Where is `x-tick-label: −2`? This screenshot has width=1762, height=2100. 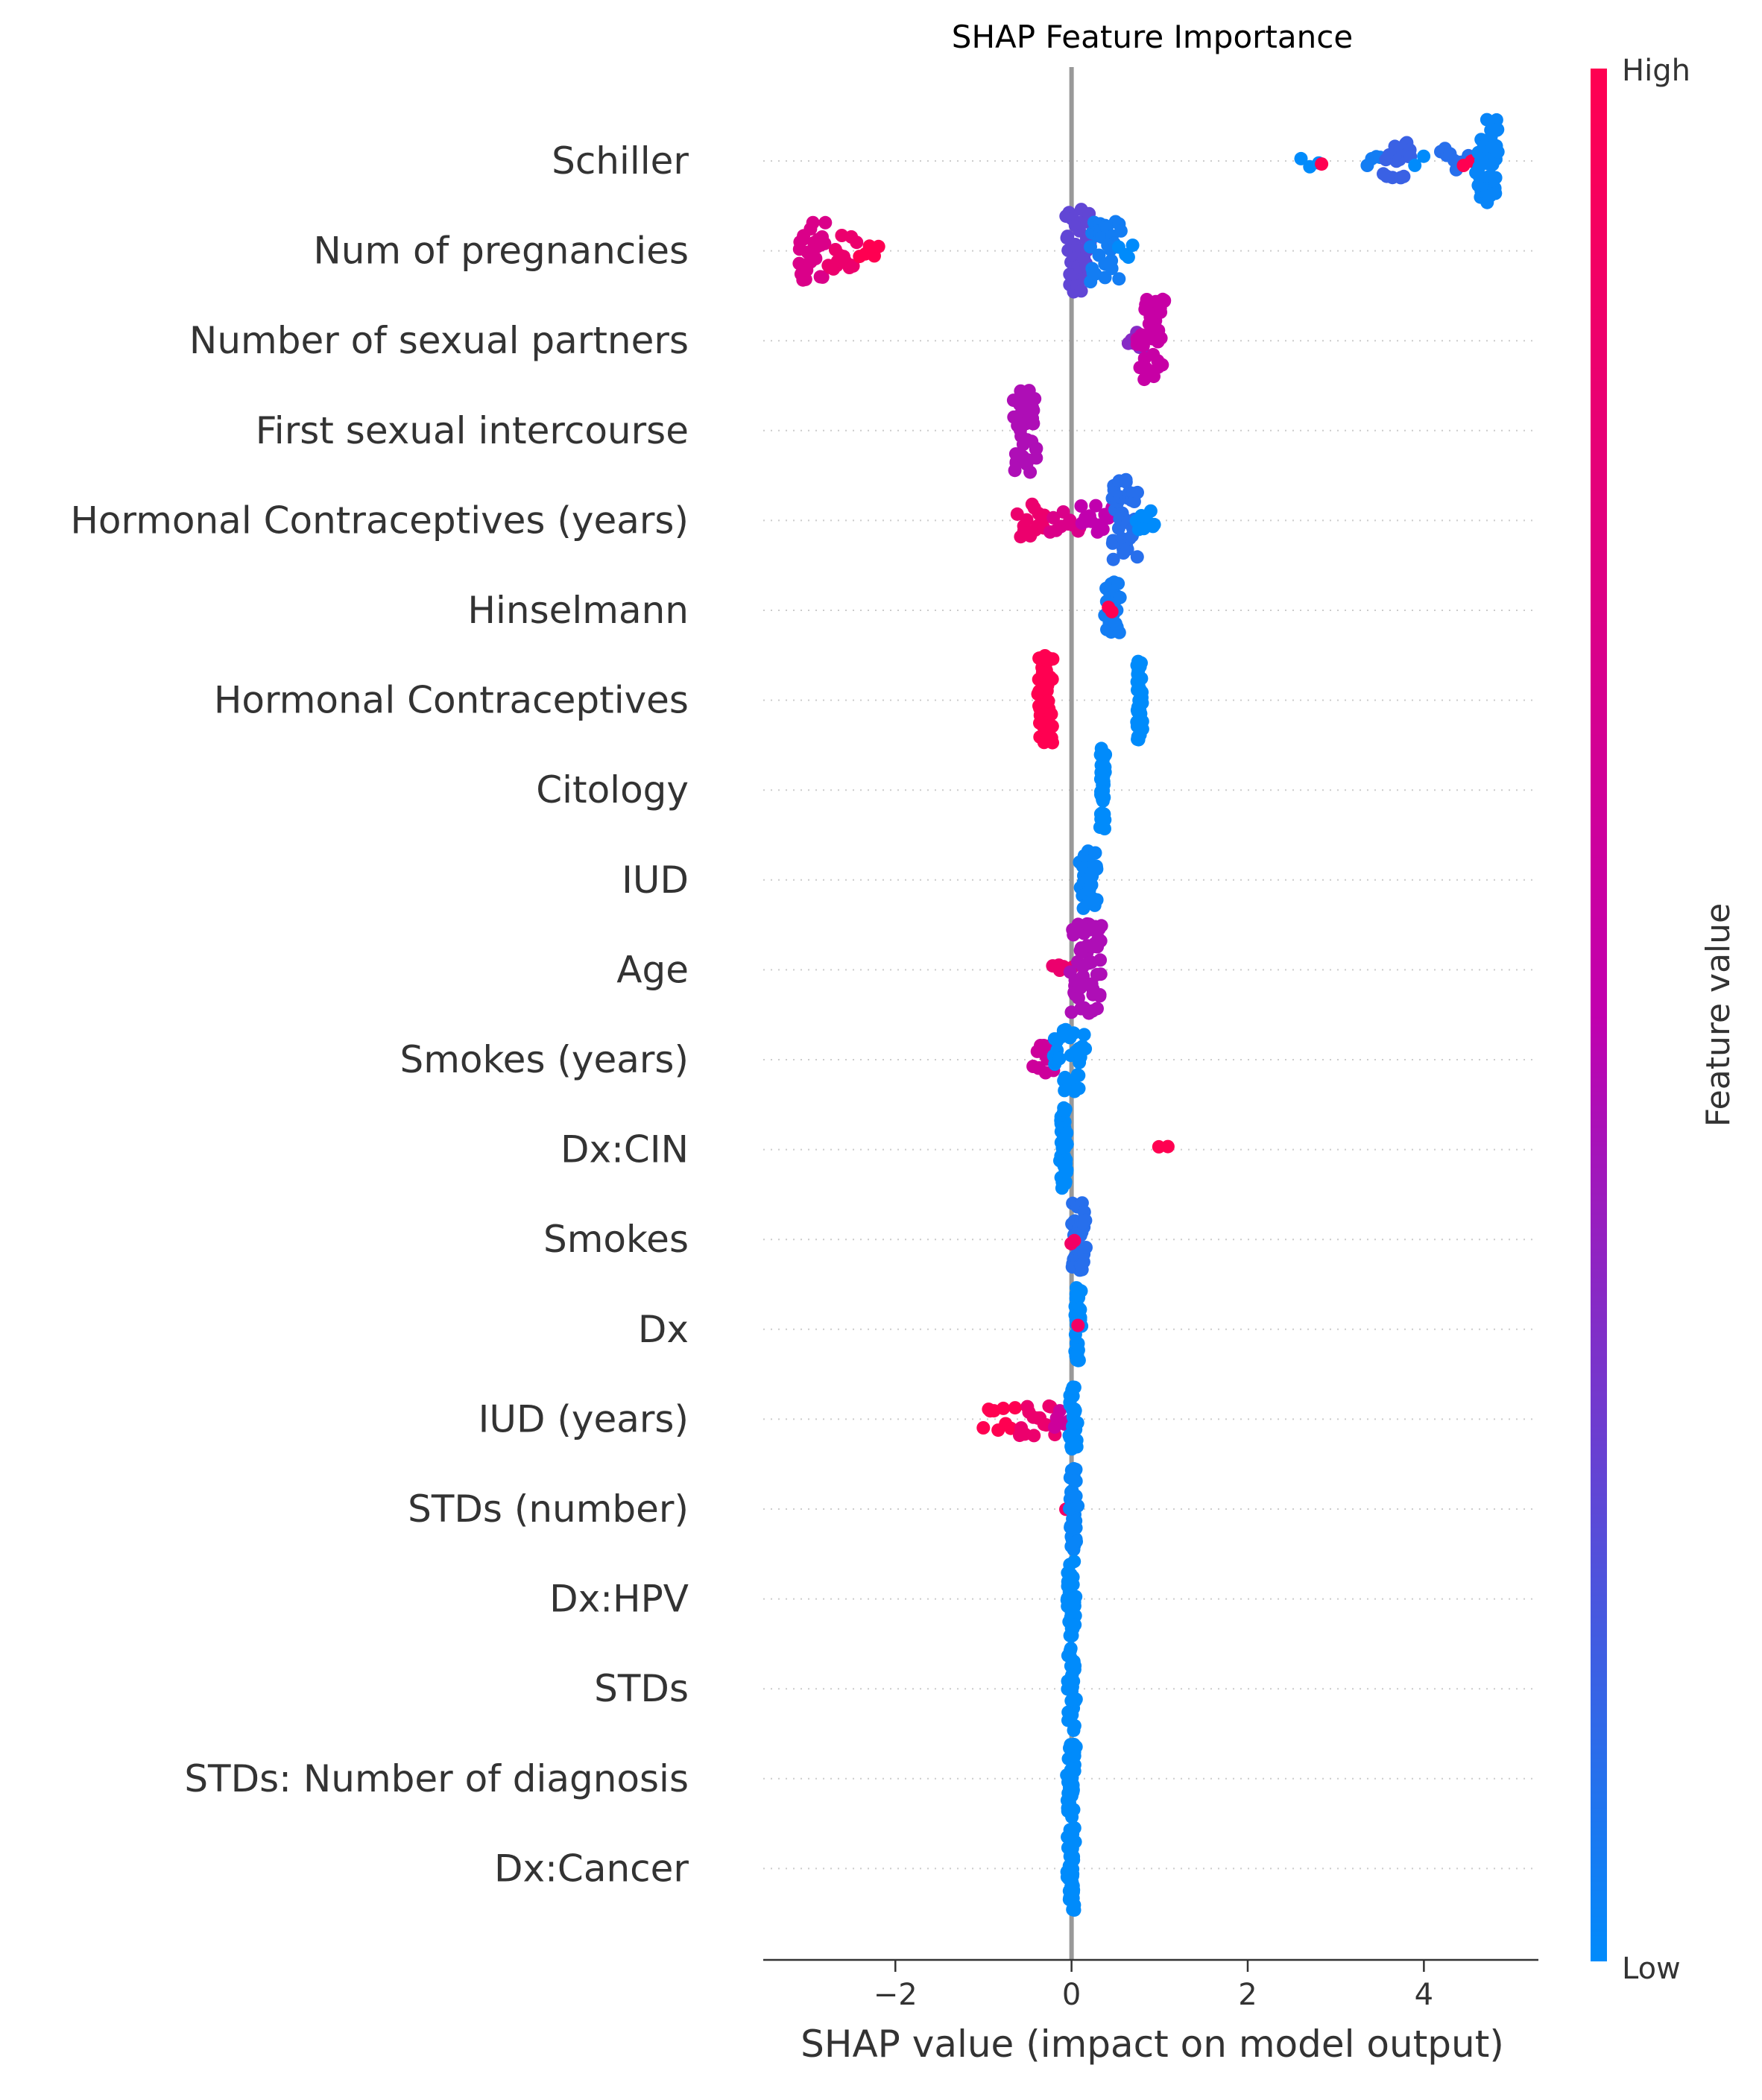 x-tick-label: −2 is located at coordinates (896, 1995).